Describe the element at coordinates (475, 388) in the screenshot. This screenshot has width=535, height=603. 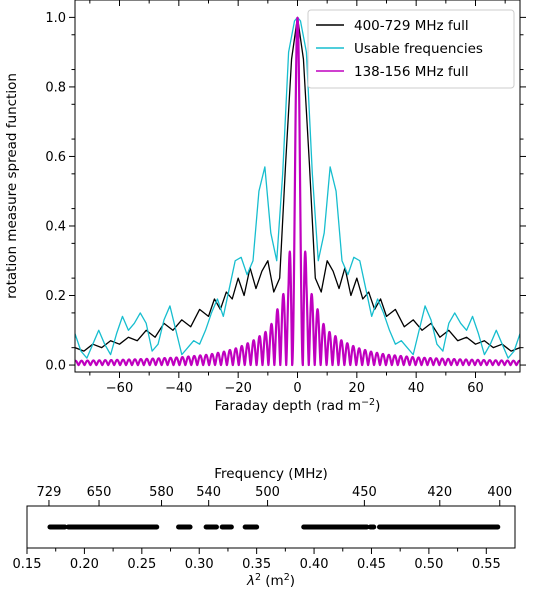
I see `x-tick-label: 60` at that location.